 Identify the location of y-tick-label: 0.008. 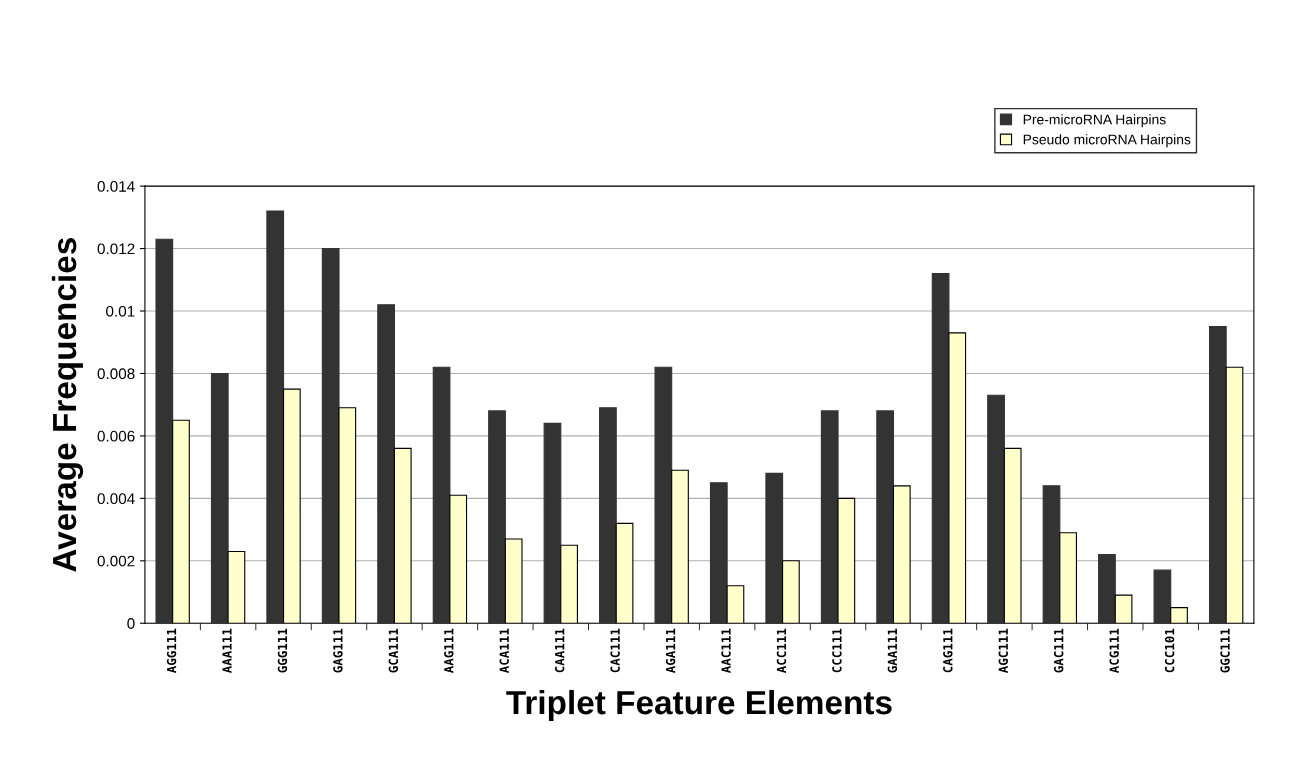
(116, 374).